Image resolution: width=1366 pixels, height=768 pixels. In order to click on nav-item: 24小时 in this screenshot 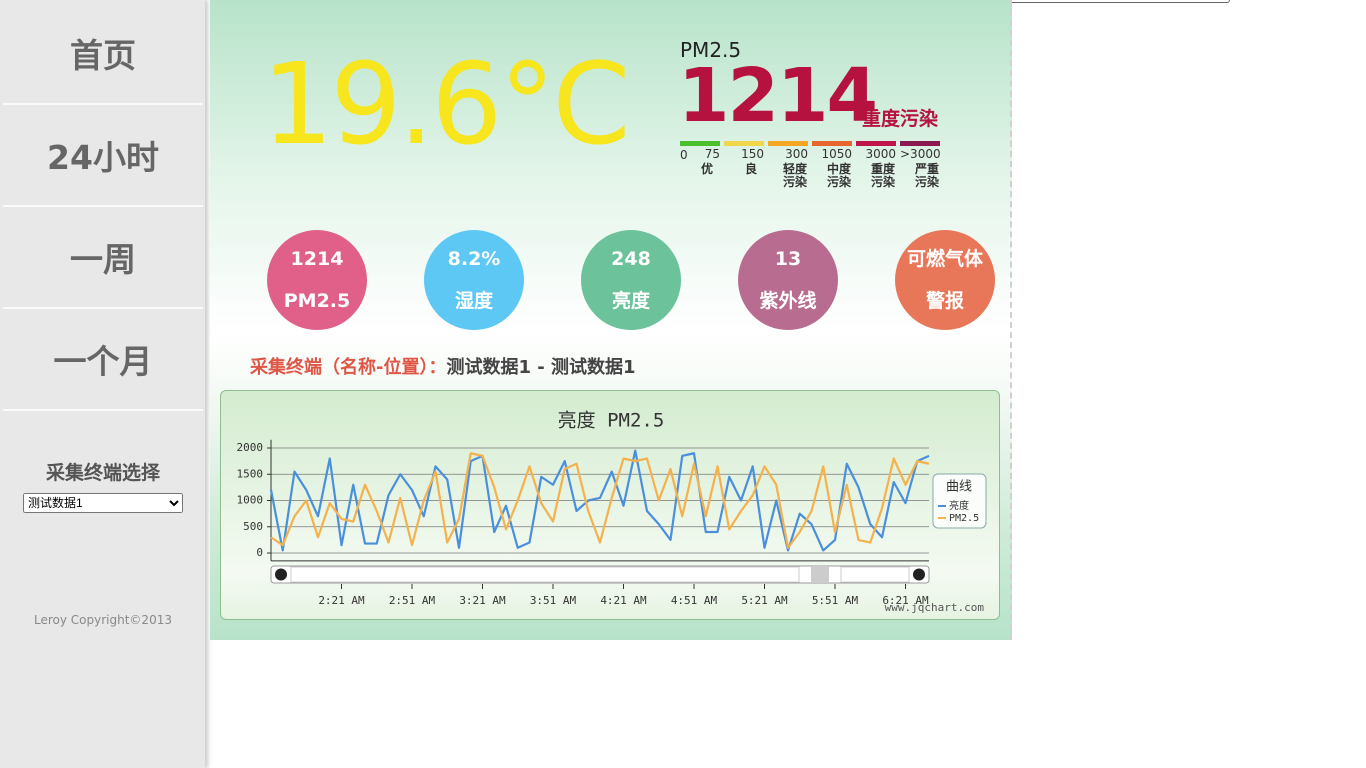, I will do `click(103, 156)`.